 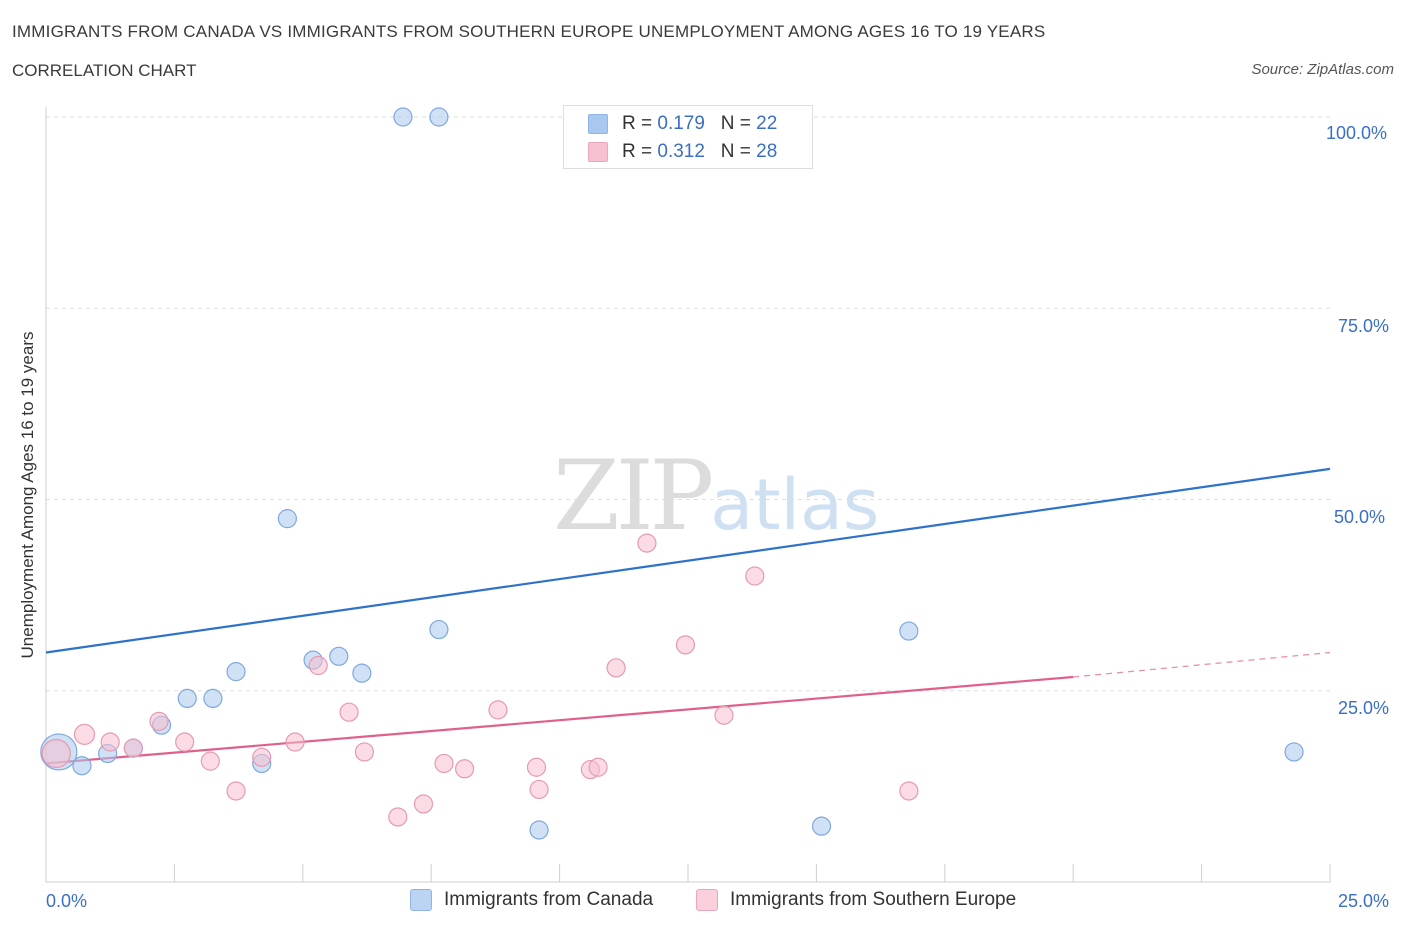 What do you see at coordinates (1364, 901) in the screenshot?
I see `x-tick-max: 25.0%` at bounding box center [1364, 901].